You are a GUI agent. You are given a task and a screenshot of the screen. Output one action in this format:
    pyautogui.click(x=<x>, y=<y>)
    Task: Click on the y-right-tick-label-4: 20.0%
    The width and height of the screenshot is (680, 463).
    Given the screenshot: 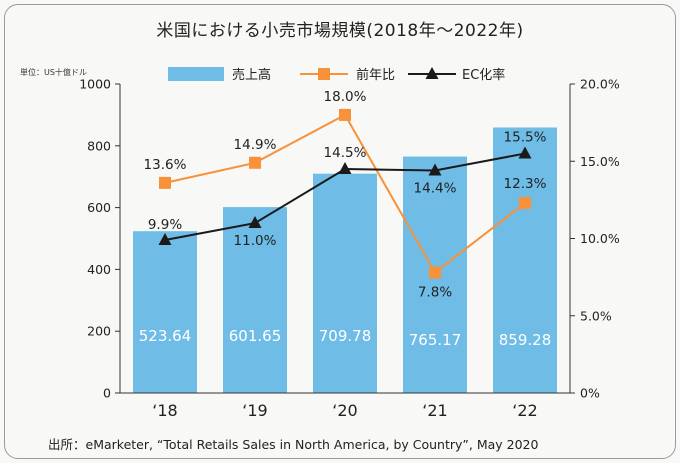 What is the action you would take?
    pyautogui.click(x=600, y=84)
    